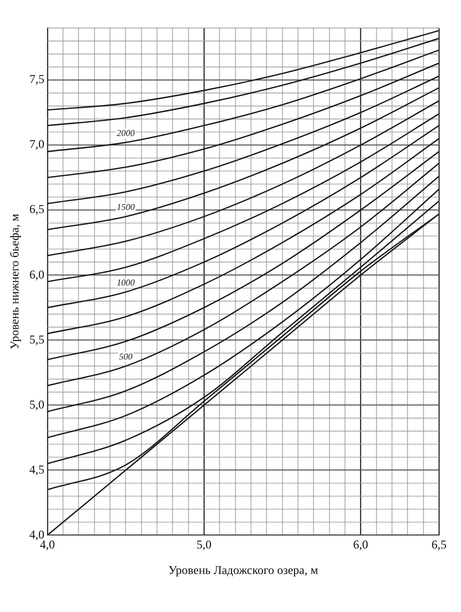  I want to click on series-label: 2000, so click(126, 133).